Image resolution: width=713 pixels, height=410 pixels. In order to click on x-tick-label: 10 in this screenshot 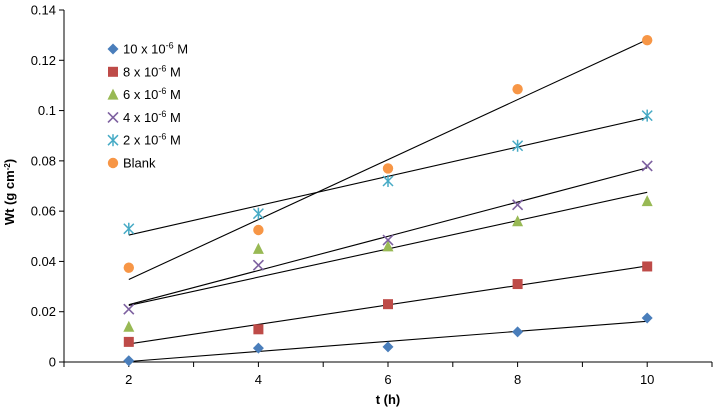, I will do `click(647, 379)`.